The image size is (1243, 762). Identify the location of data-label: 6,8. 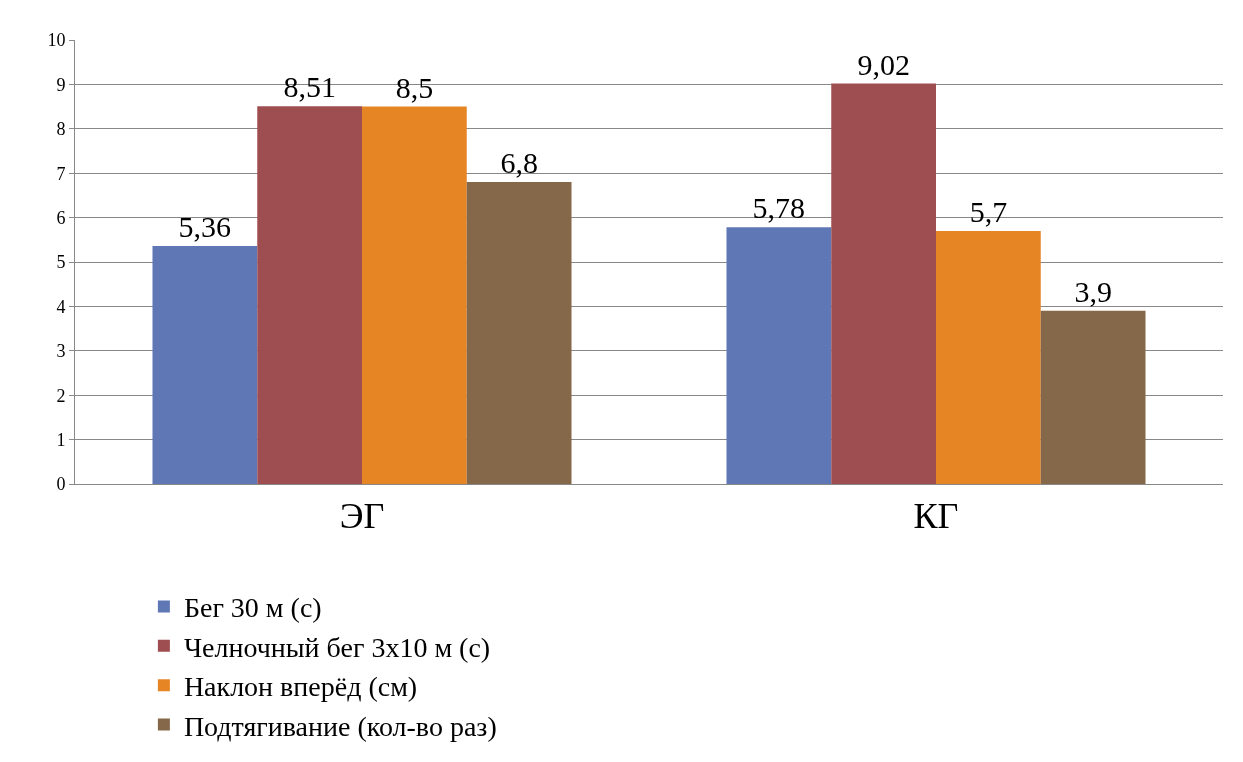
(519, 163).